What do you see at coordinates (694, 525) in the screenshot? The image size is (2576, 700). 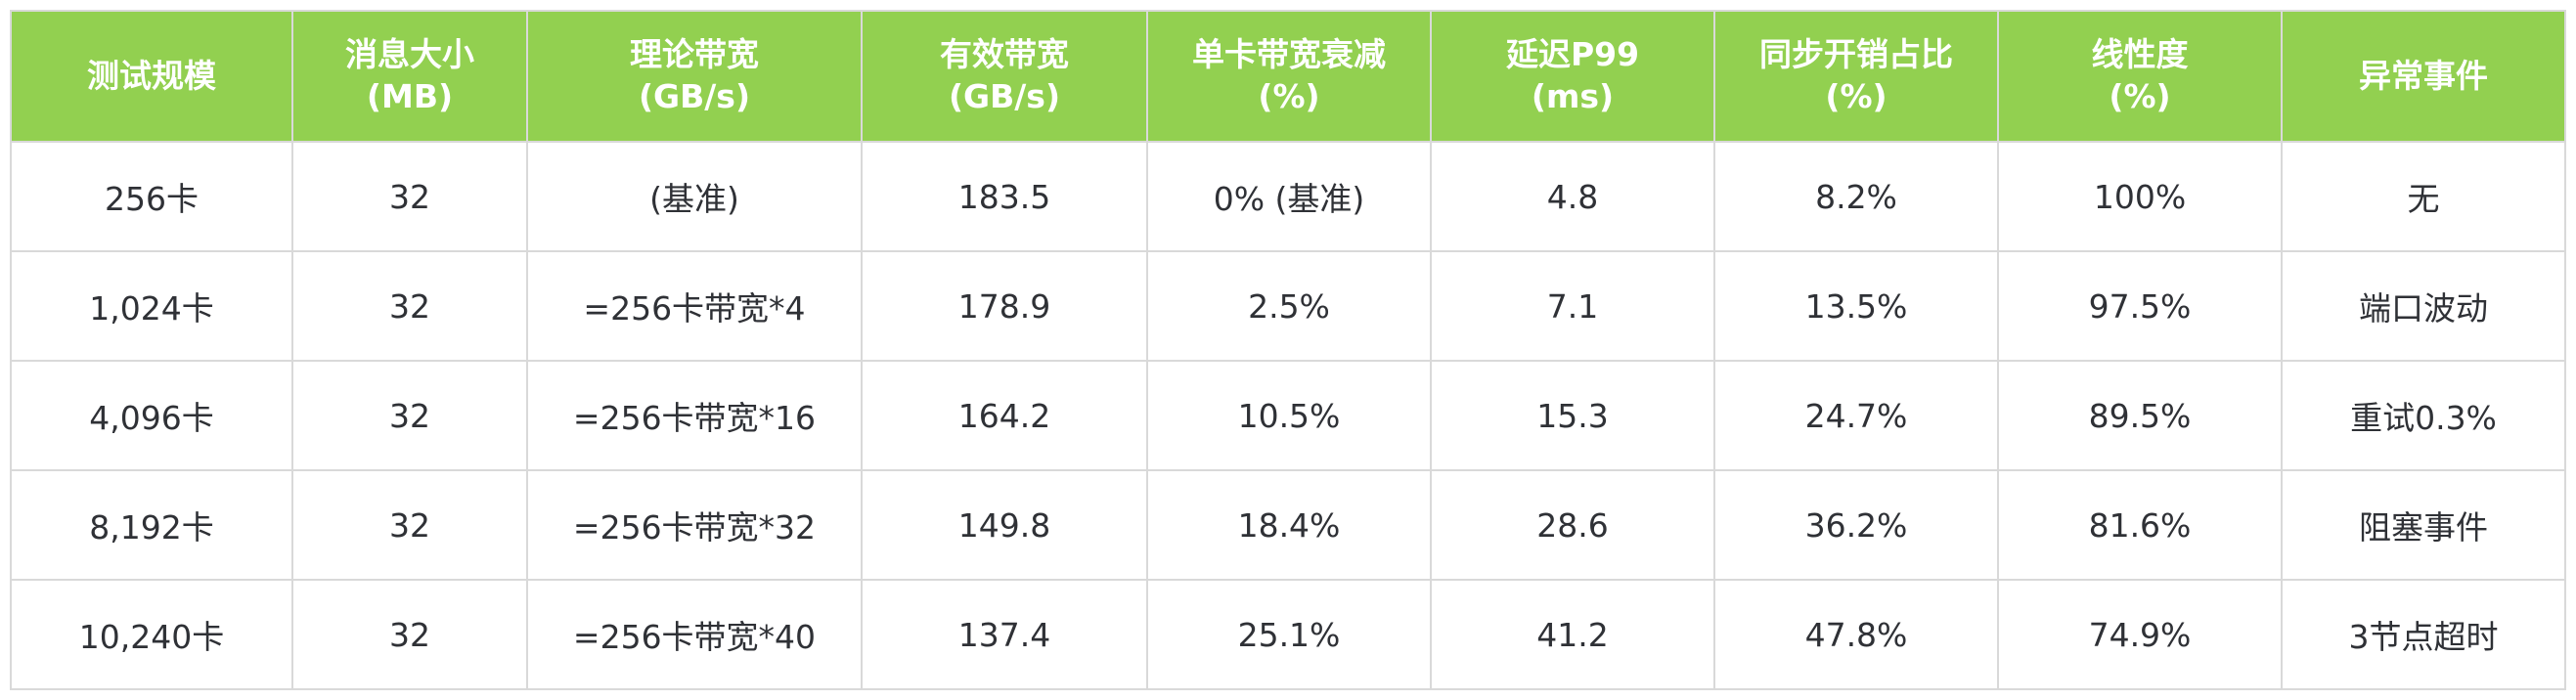 I see `cell-theoretical-bandwidth: =256卡带宽*32` at bounding box center [694, 525].